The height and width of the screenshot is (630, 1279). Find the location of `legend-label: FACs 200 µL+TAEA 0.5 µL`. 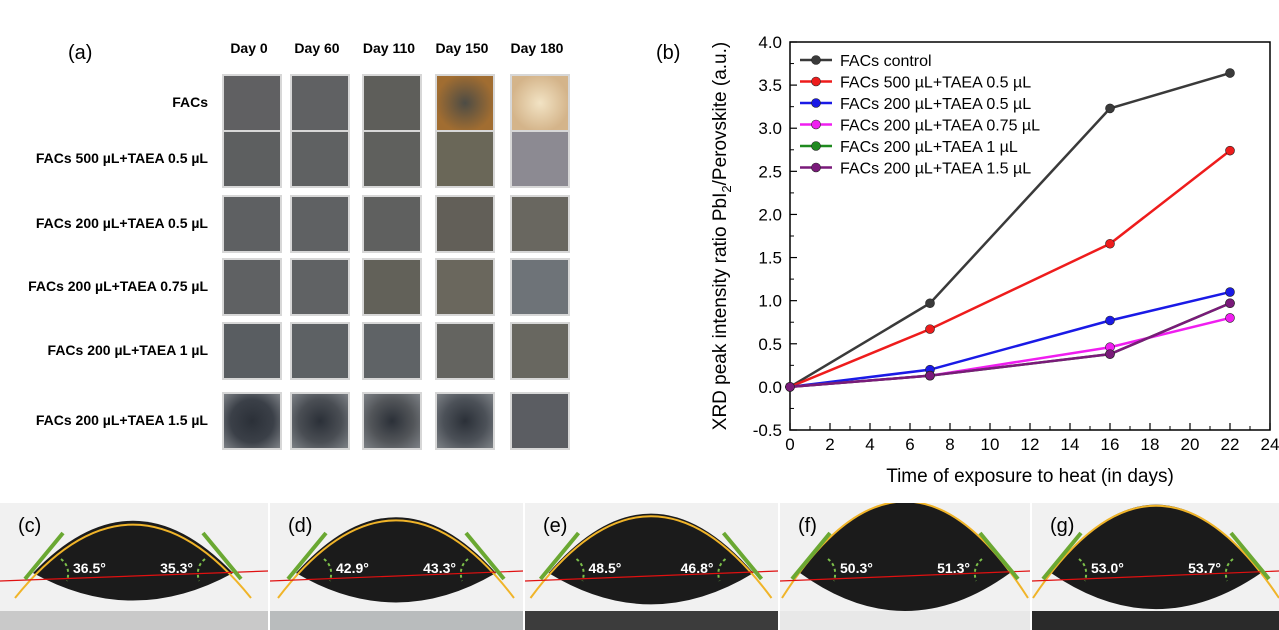

legend-label: FACs 200 µL+TAEA 0.5 µL is located at coordinates (935, 104).